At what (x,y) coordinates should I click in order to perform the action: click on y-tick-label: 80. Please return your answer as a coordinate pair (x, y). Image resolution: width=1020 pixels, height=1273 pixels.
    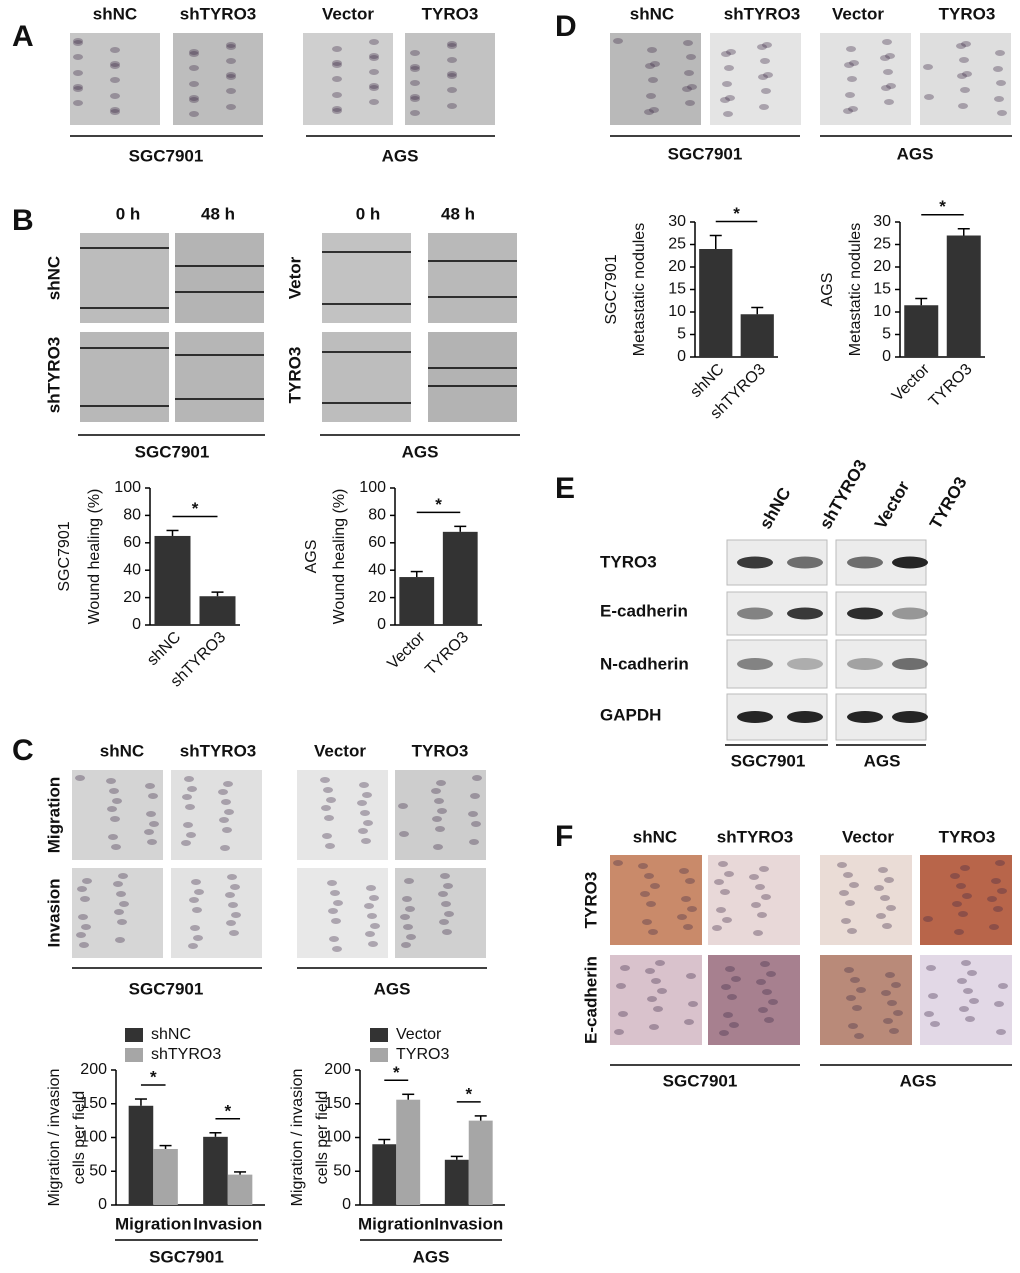
    Looking at the image, I should click on (132, 515).